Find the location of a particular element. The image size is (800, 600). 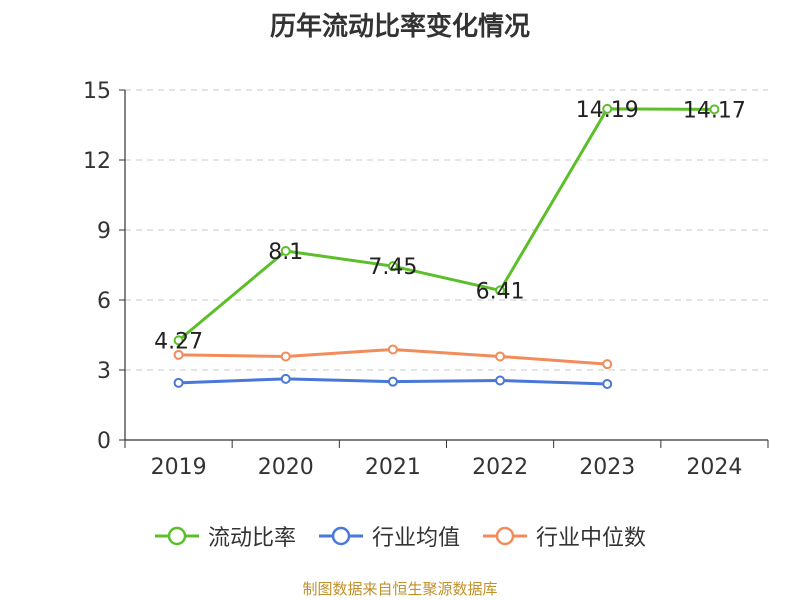

legend-item: 行业中位数 is located at coordinates (564, 536).